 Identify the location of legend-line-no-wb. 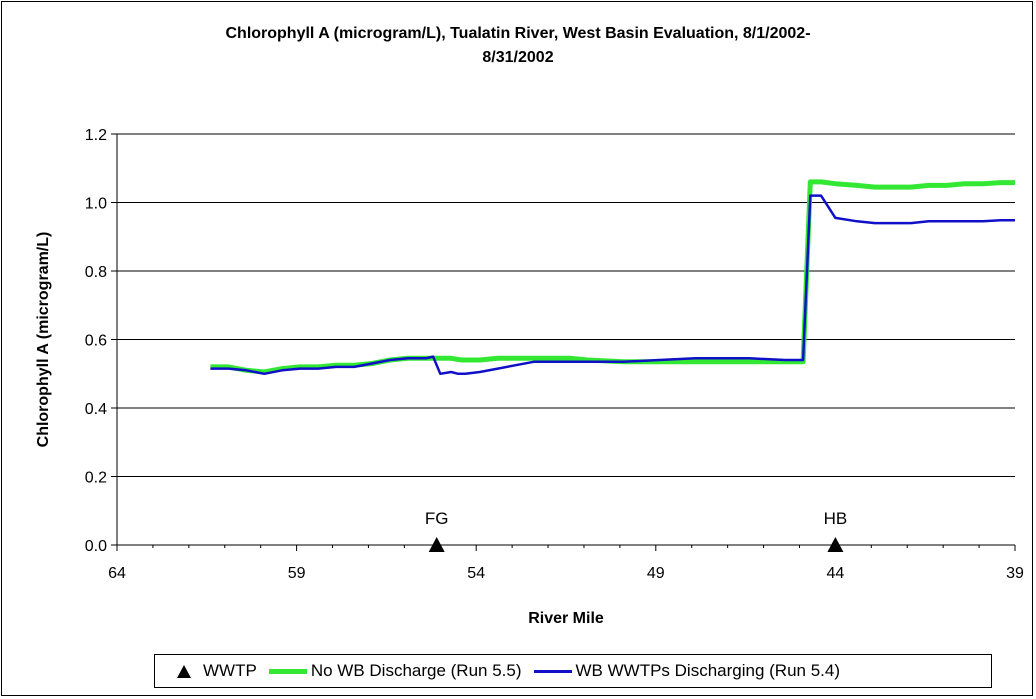
(287, 671).